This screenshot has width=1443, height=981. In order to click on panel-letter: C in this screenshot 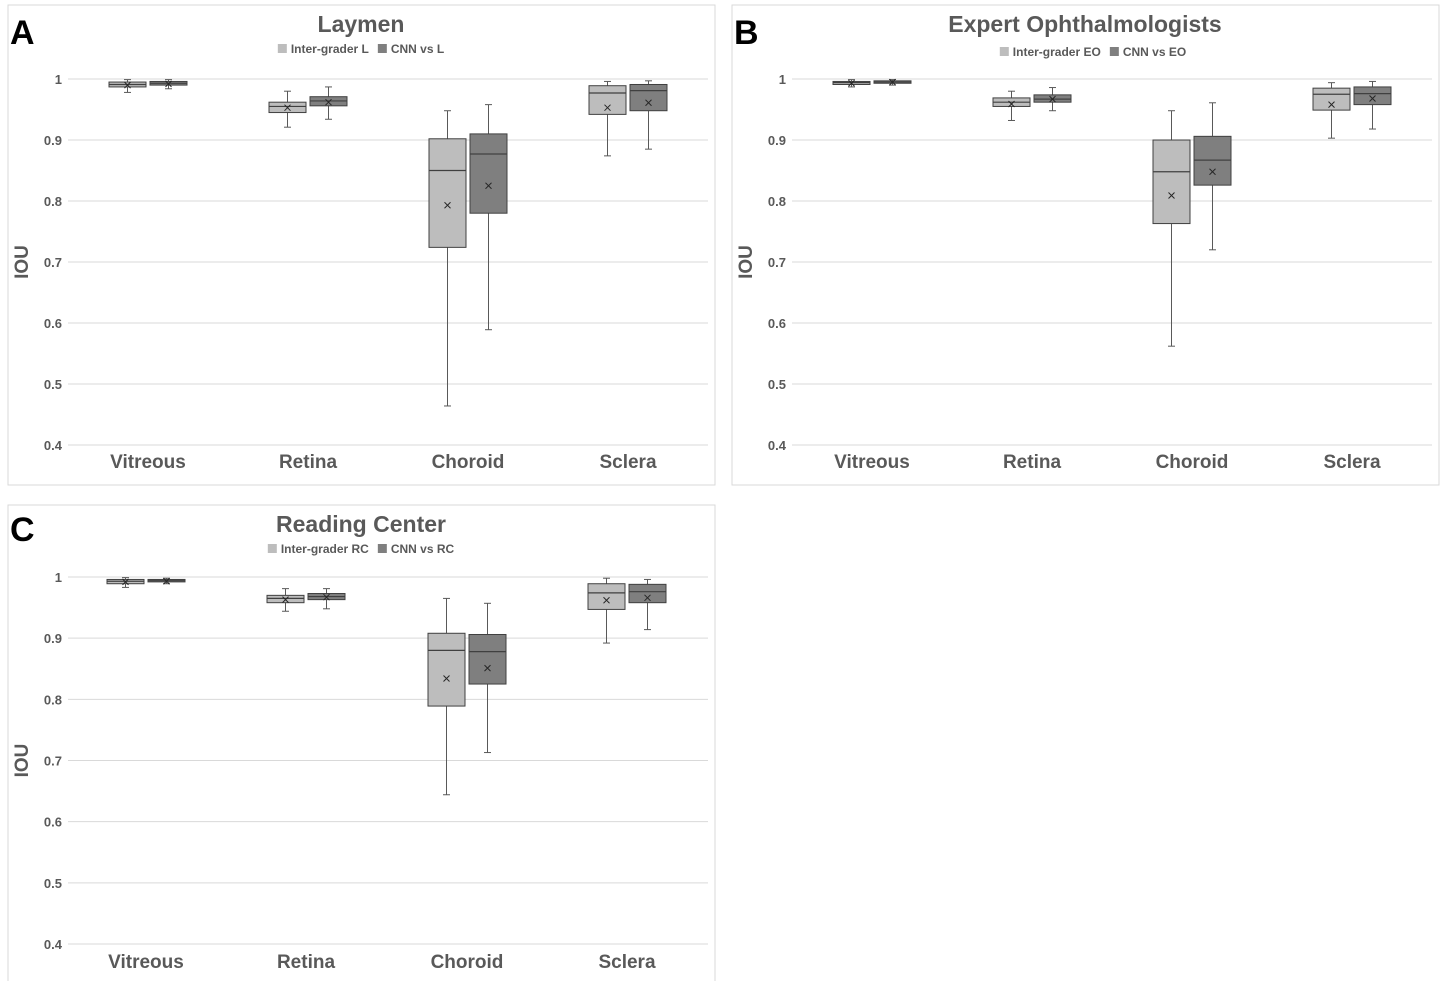, I will do `click(22, 530)`.